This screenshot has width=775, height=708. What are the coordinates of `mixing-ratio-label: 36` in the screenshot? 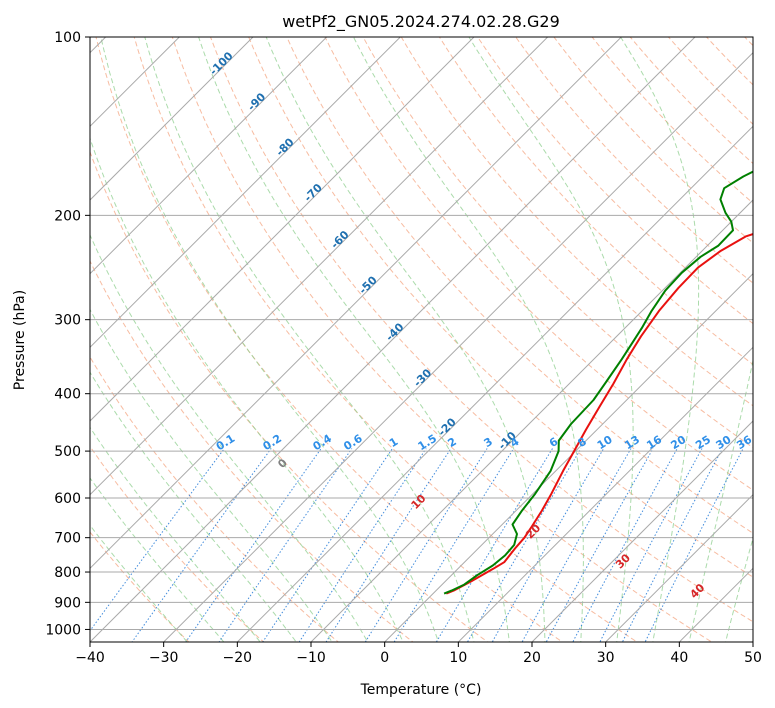 It's located at (744, 442).